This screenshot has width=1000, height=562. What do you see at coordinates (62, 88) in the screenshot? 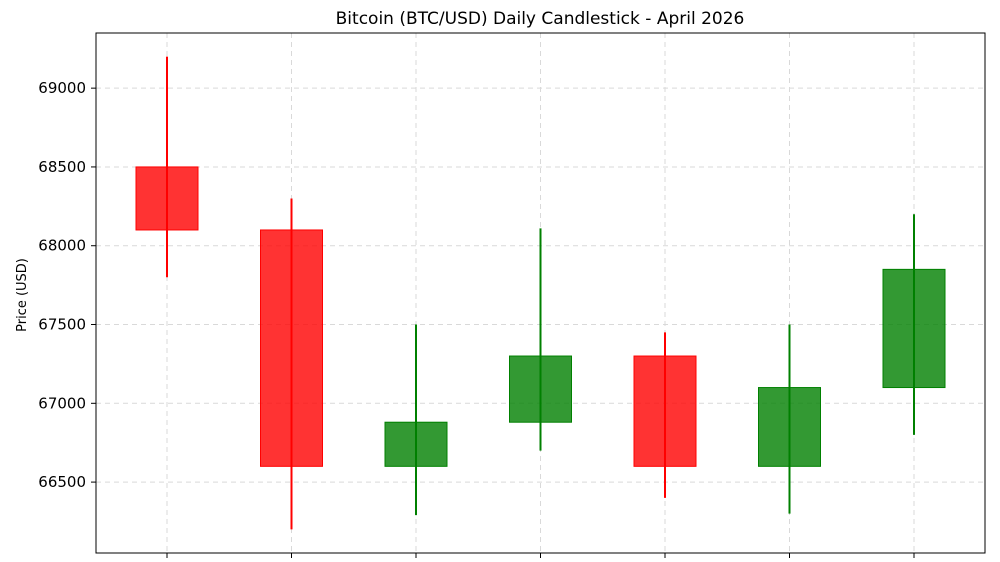
I see `y-tick-label: 69000` at bounding box center [62, 88].